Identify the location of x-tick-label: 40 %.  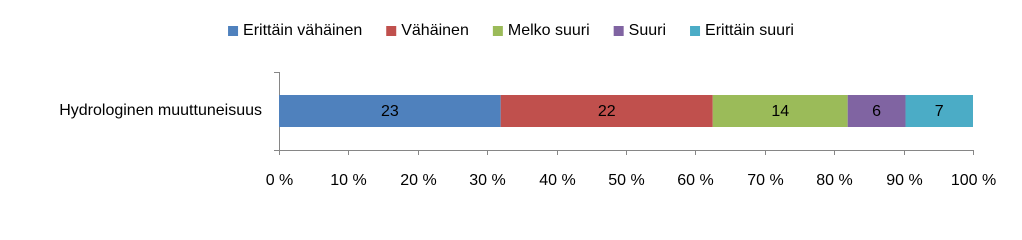
(557, 180).